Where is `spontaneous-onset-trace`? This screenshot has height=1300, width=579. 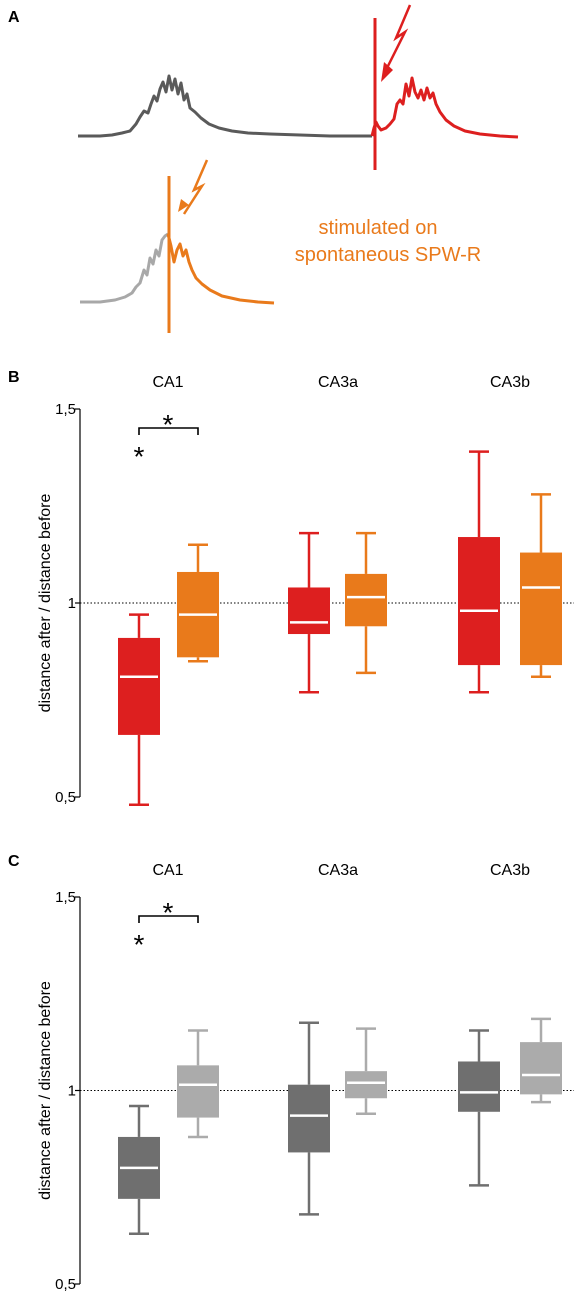 spontaneous-onset-trace is located at coordinates (124, 268).